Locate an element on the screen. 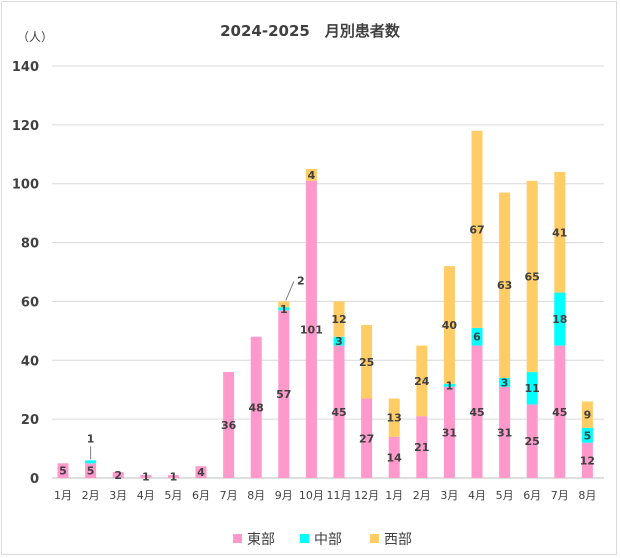  data-label: 36 is located at coordinates (229, 425).